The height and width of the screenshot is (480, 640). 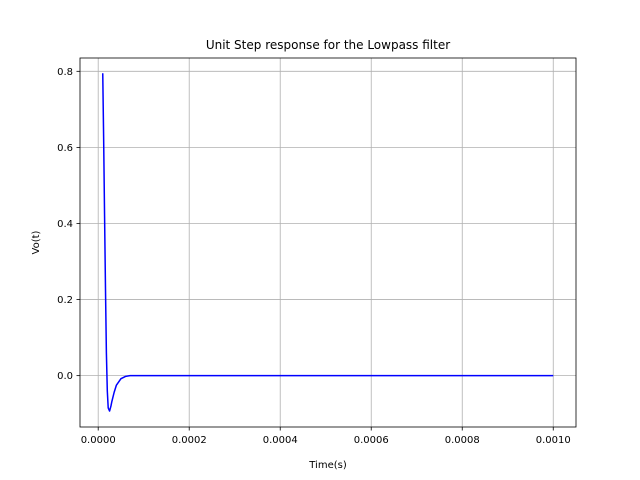 I want to click on x-tick-label: 0.0010, so click(x=553, y=440).